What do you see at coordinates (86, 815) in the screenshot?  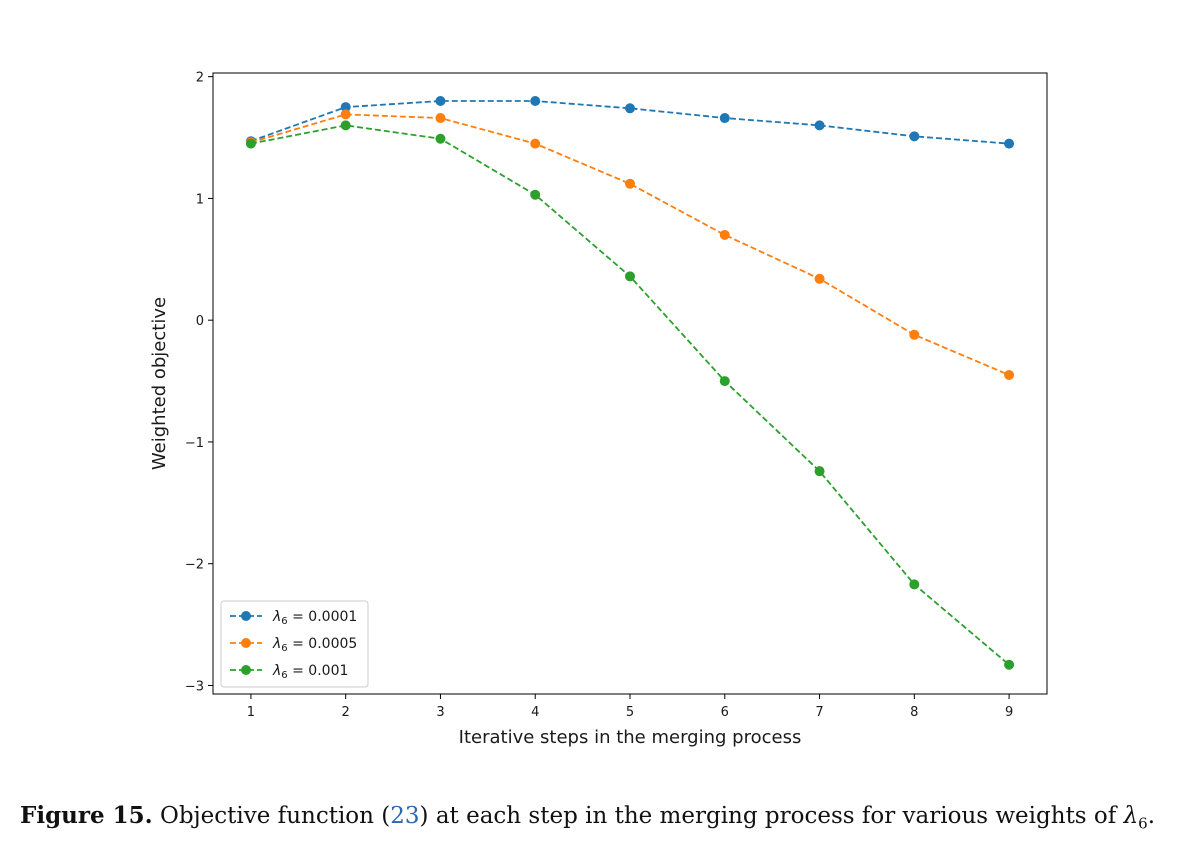 I see `figure-label: Figure 15.` at bounding box center [86, 815].